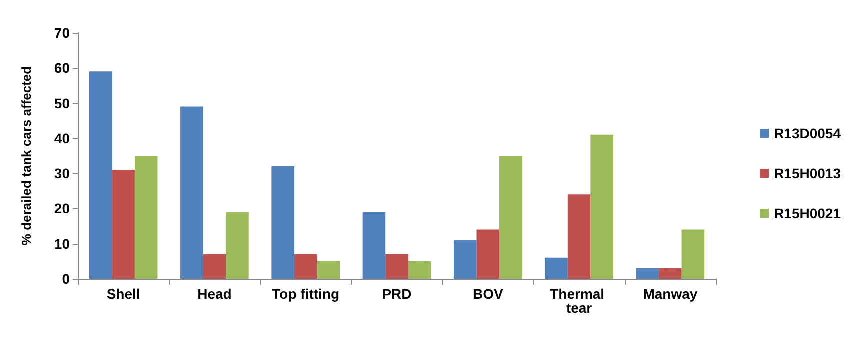 The height and width of the screenshot is (347, 864). Describe the element at coordinates (808, 214) in the screenshot. I see `legend-label: R15H0021` at that location.